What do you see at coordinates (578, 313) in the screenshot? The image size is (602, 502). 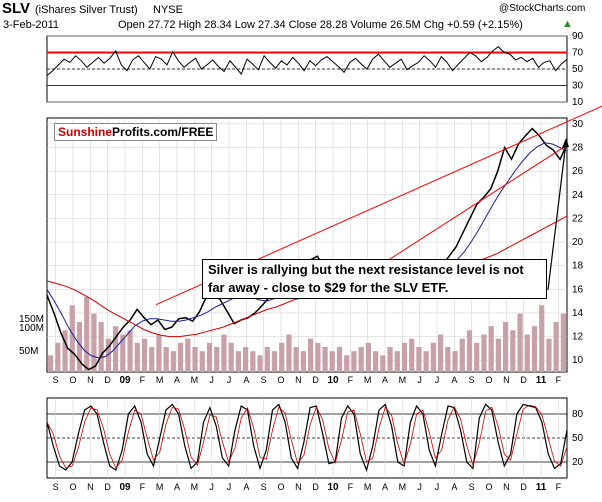 I see `price-tick-label: 14` at bounding box center [578, 313].